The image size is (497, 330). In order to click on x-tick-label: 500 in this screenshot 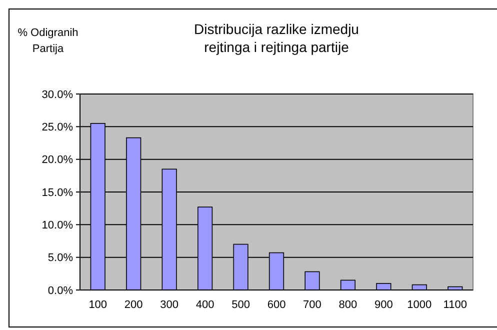, I will do `click(241, 305)`.